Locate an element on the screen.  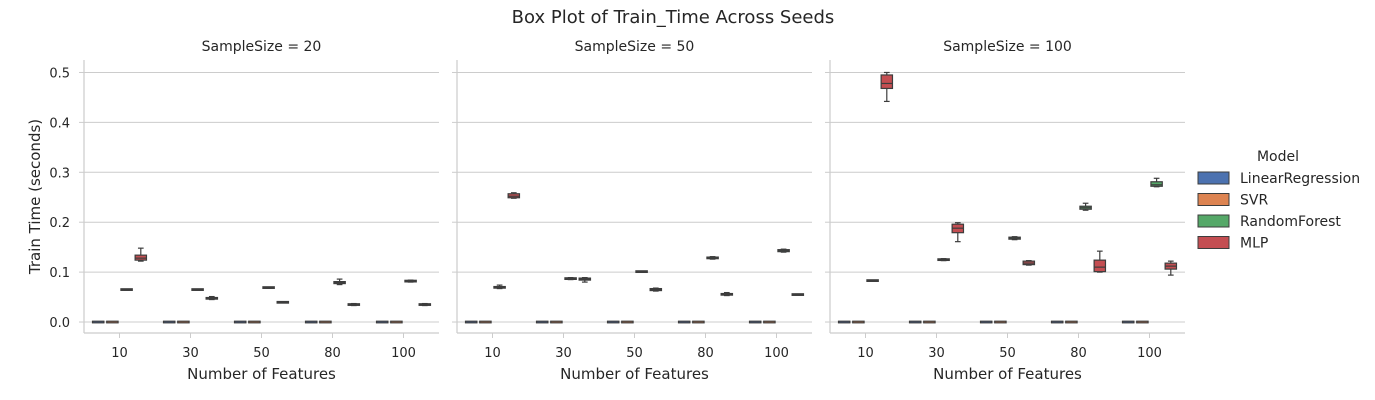
y-tick-label: 0.3 is located at coordinates (59, 173).